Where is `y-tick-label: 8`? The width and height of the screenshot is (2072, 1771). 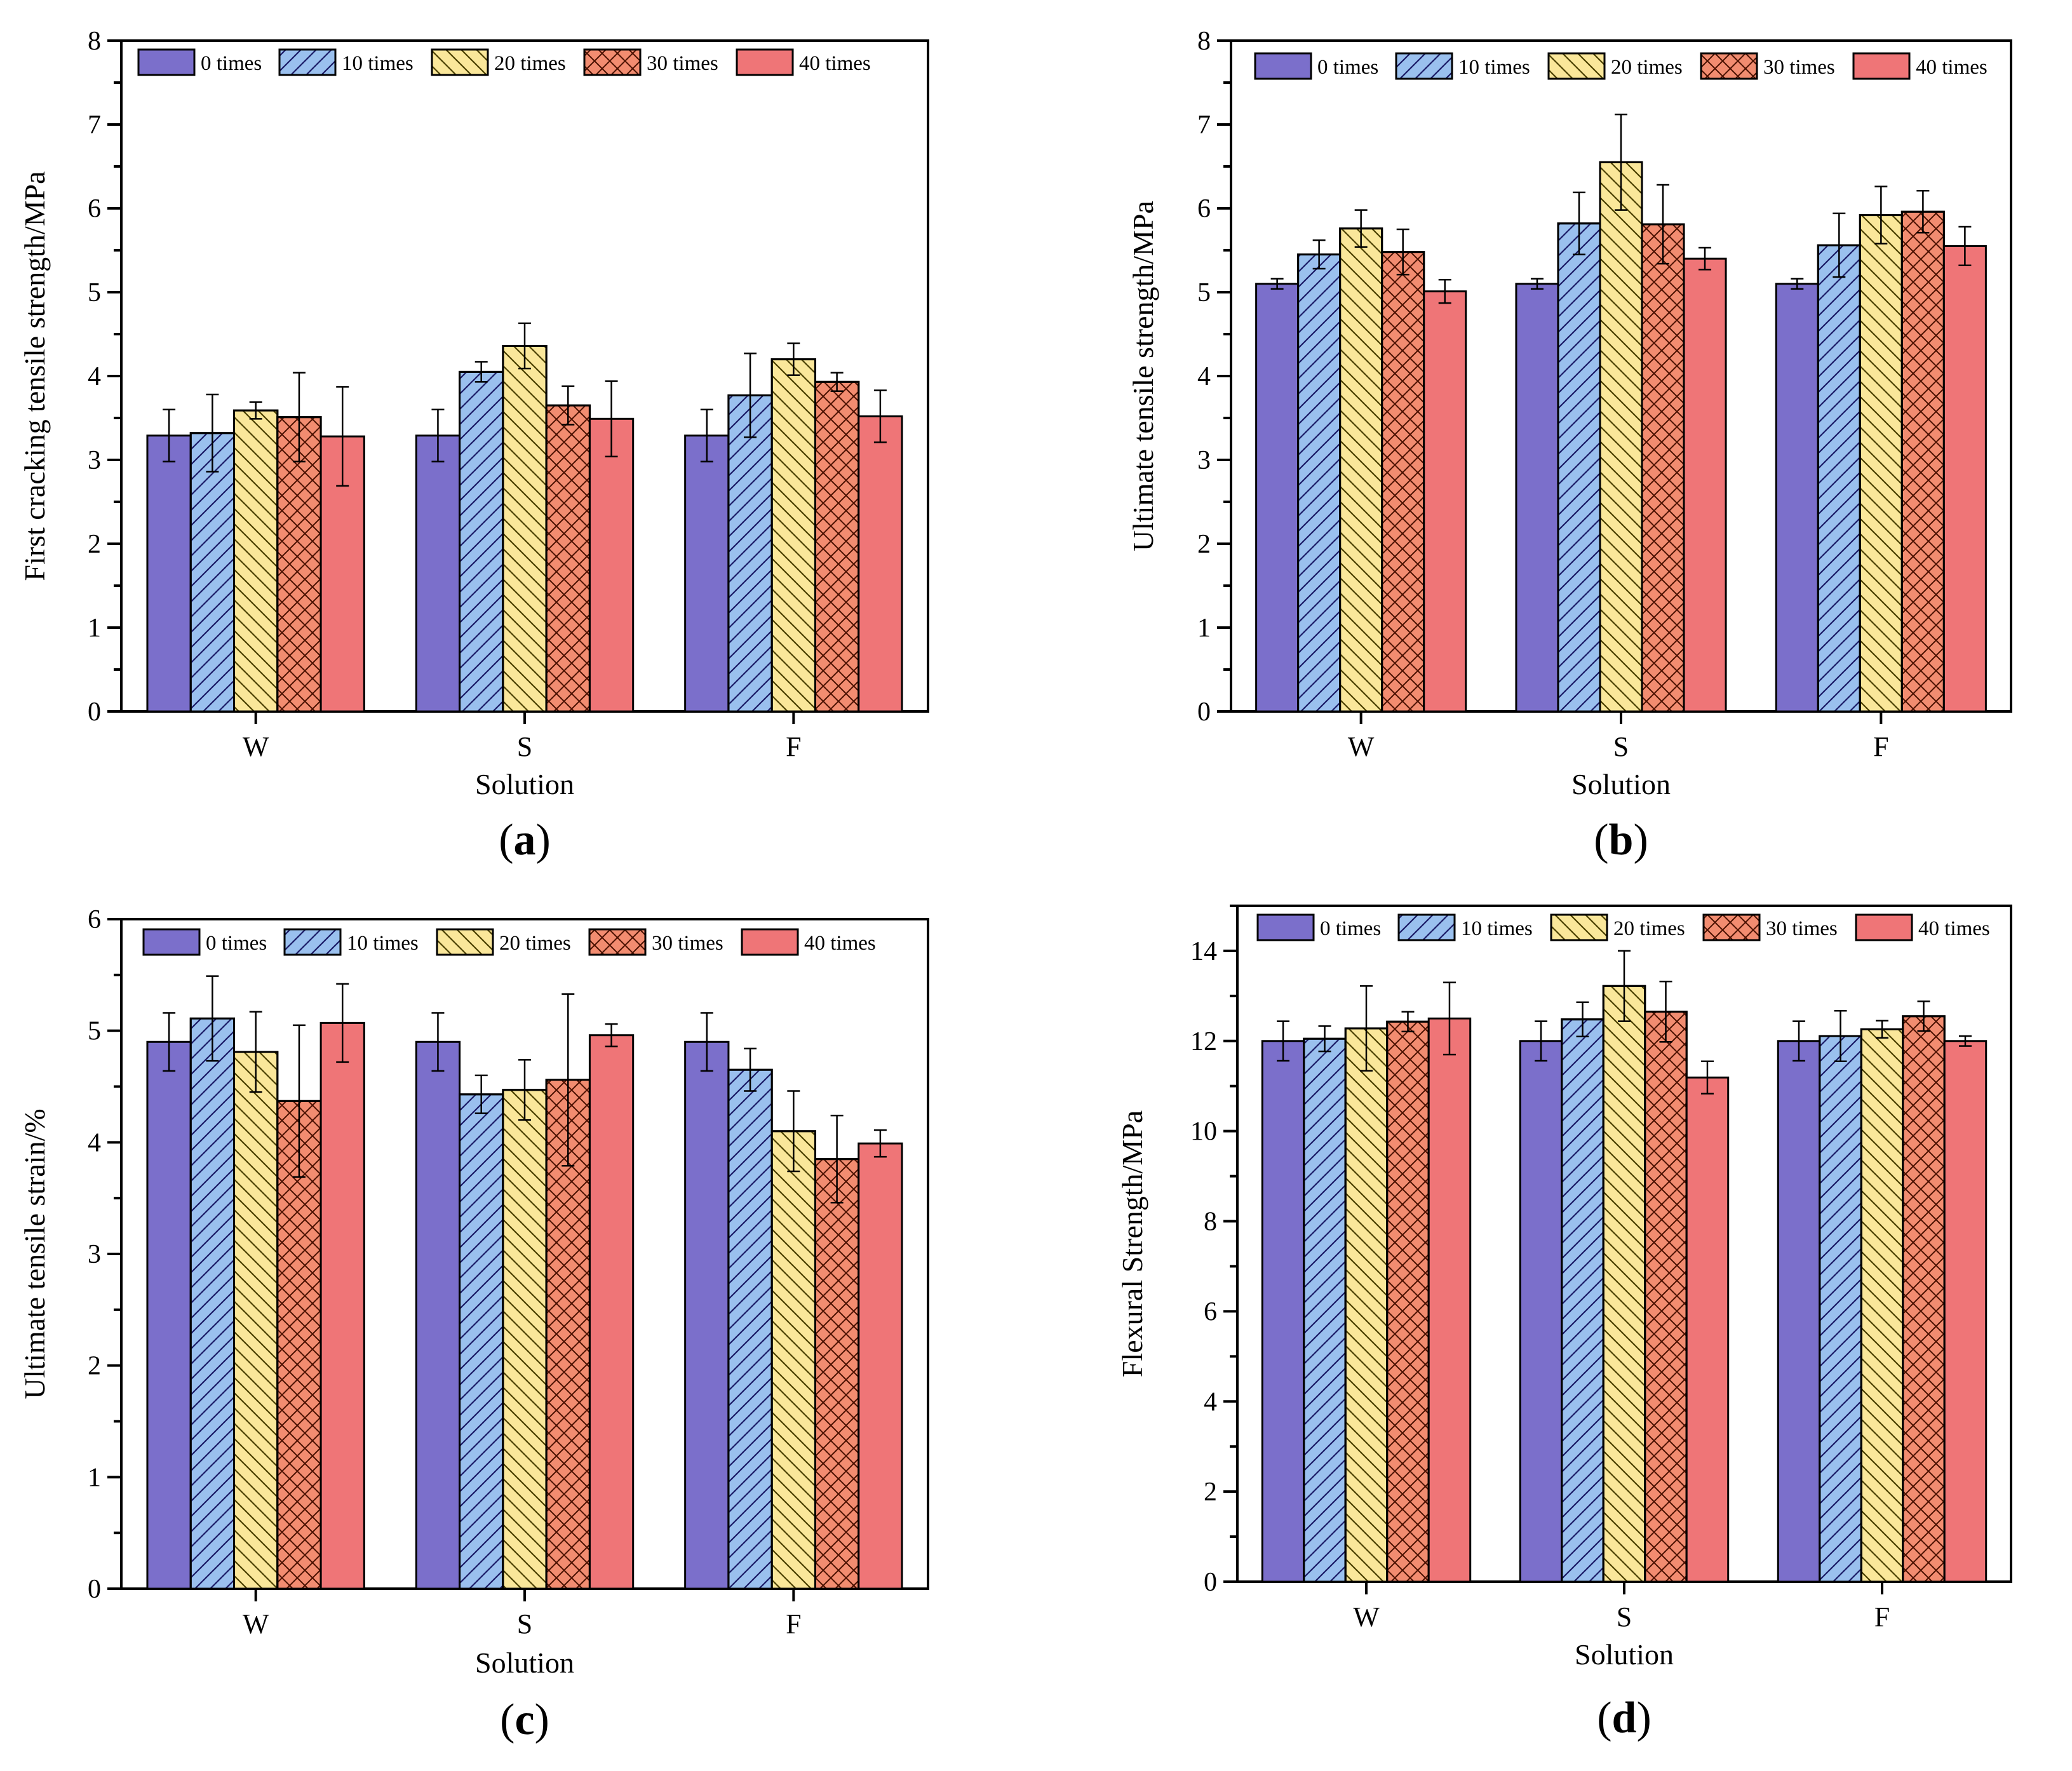 y-tick-label: 8 is located at coordinates (1210, 1222).